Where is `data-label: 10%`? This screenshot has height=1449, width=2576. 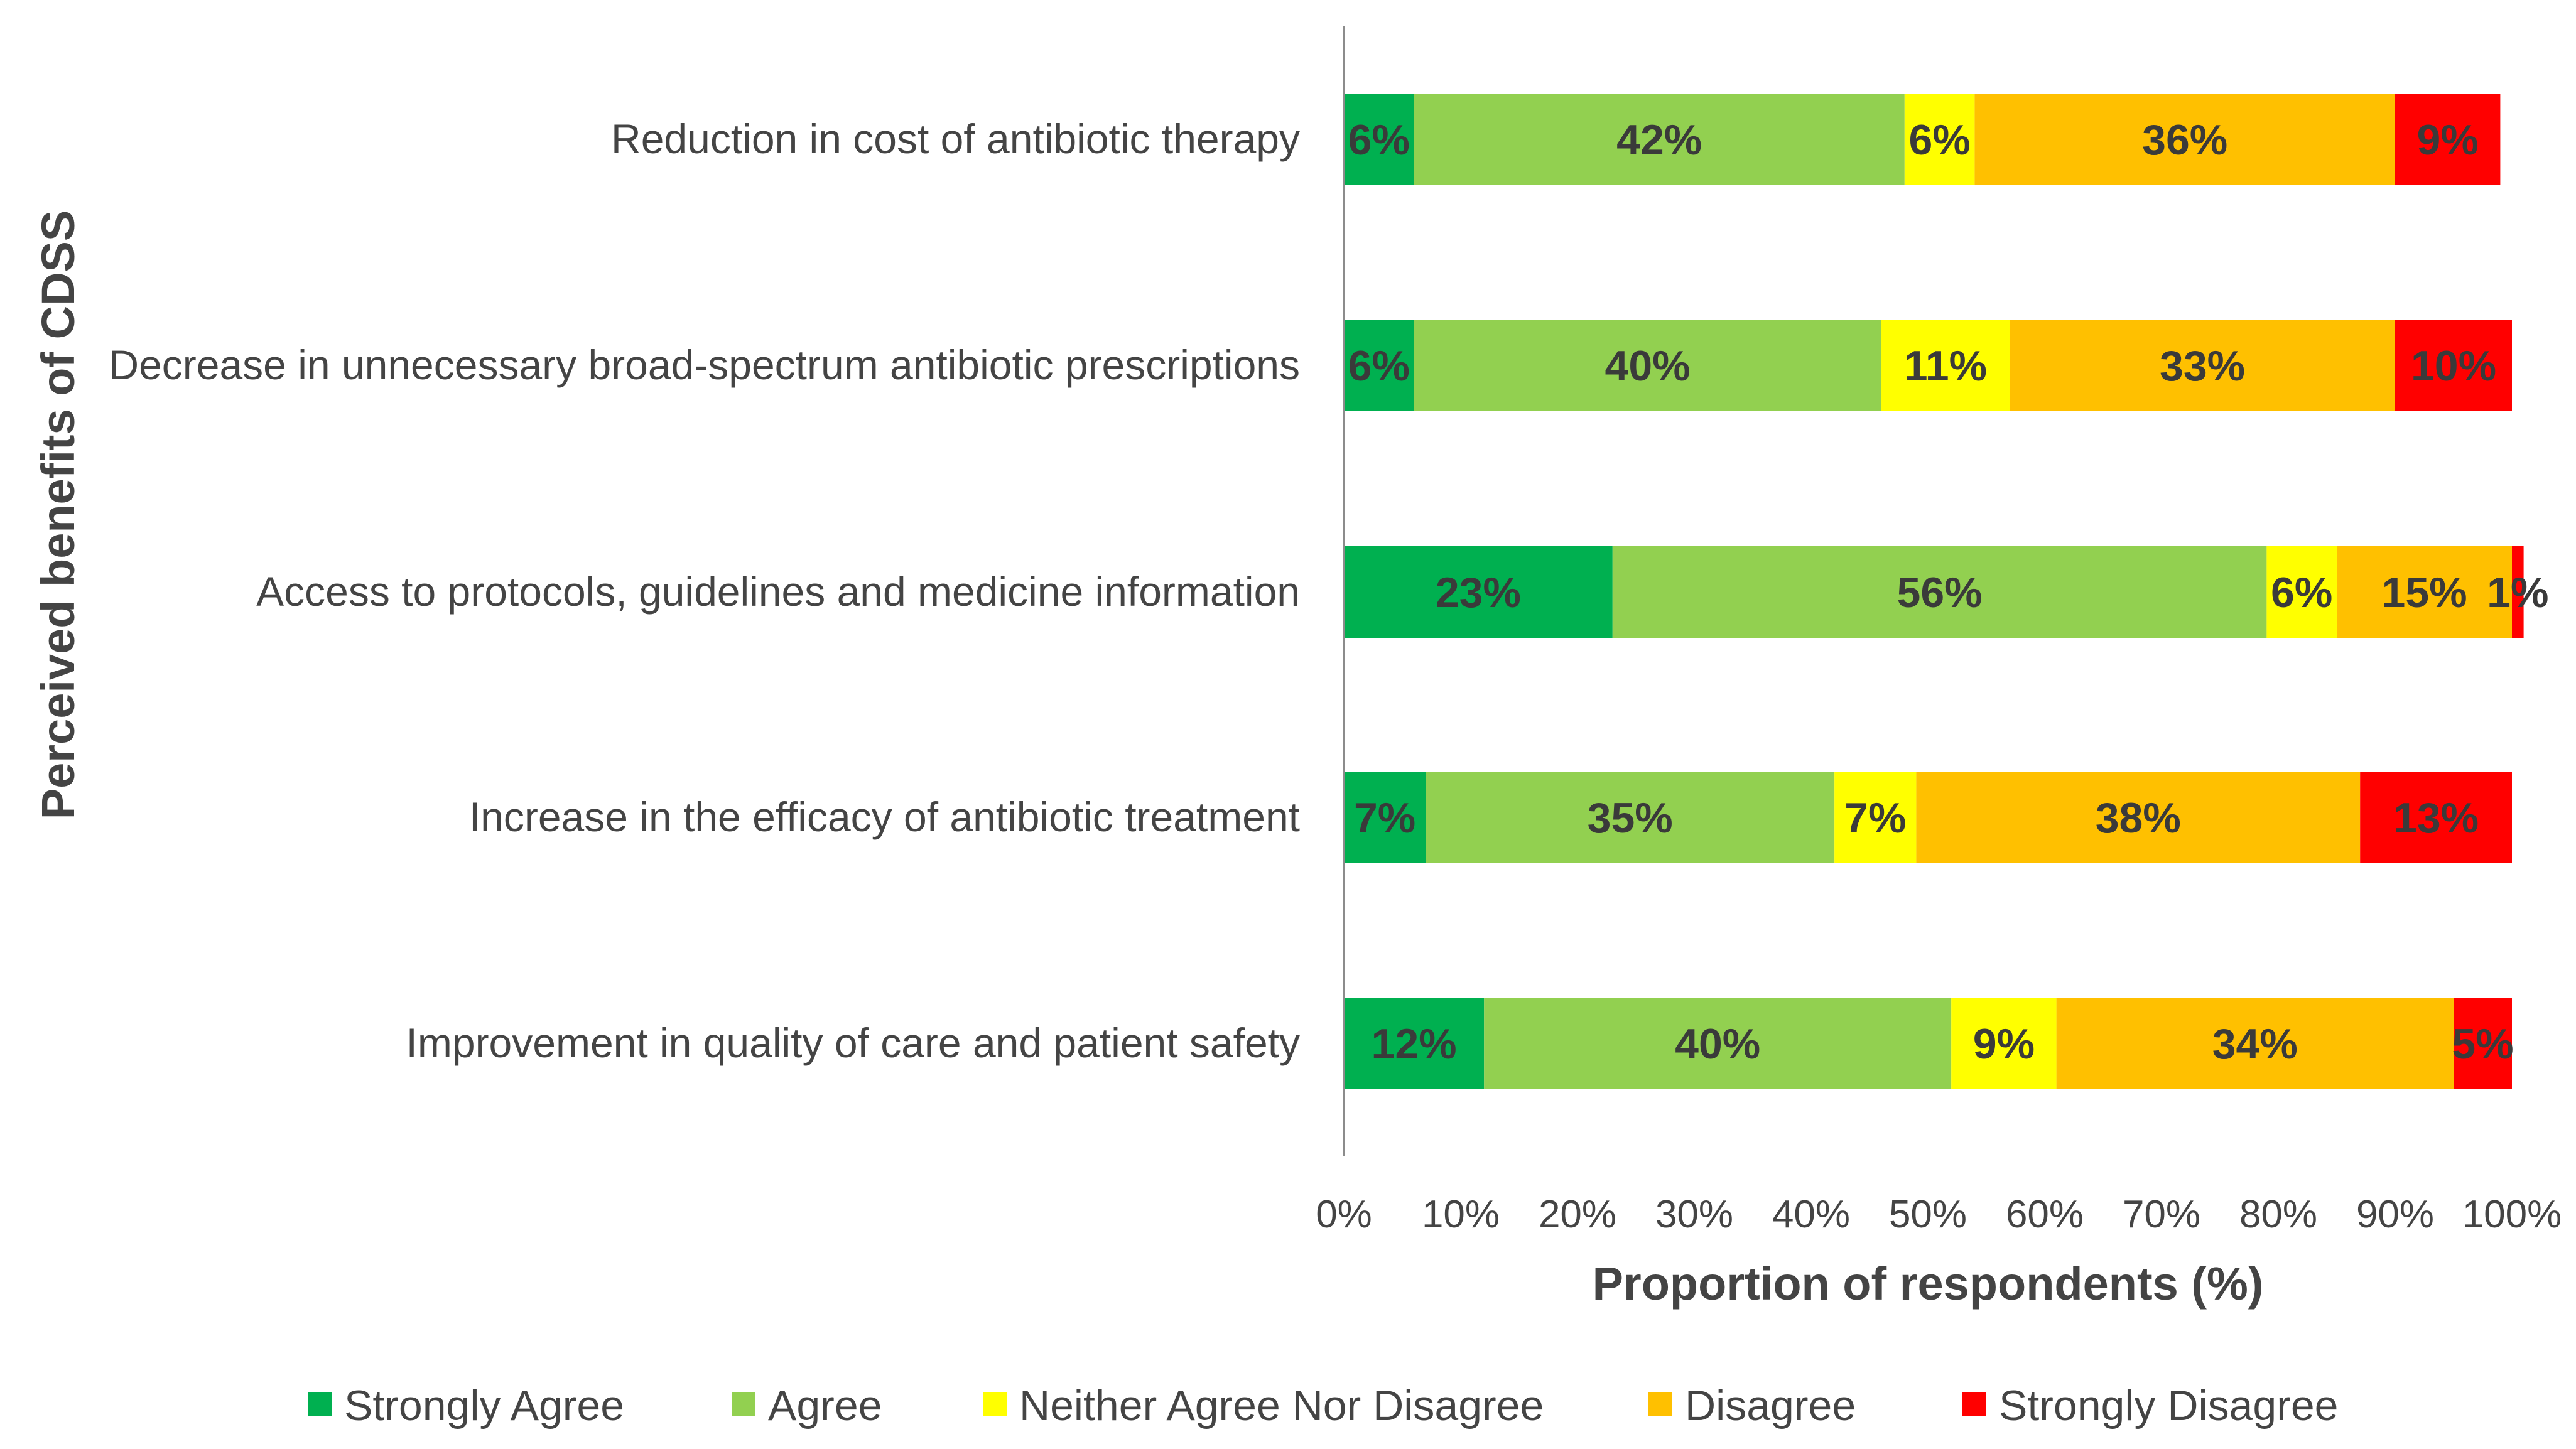 data-label: 10% is located at coordinates (2453, 366).